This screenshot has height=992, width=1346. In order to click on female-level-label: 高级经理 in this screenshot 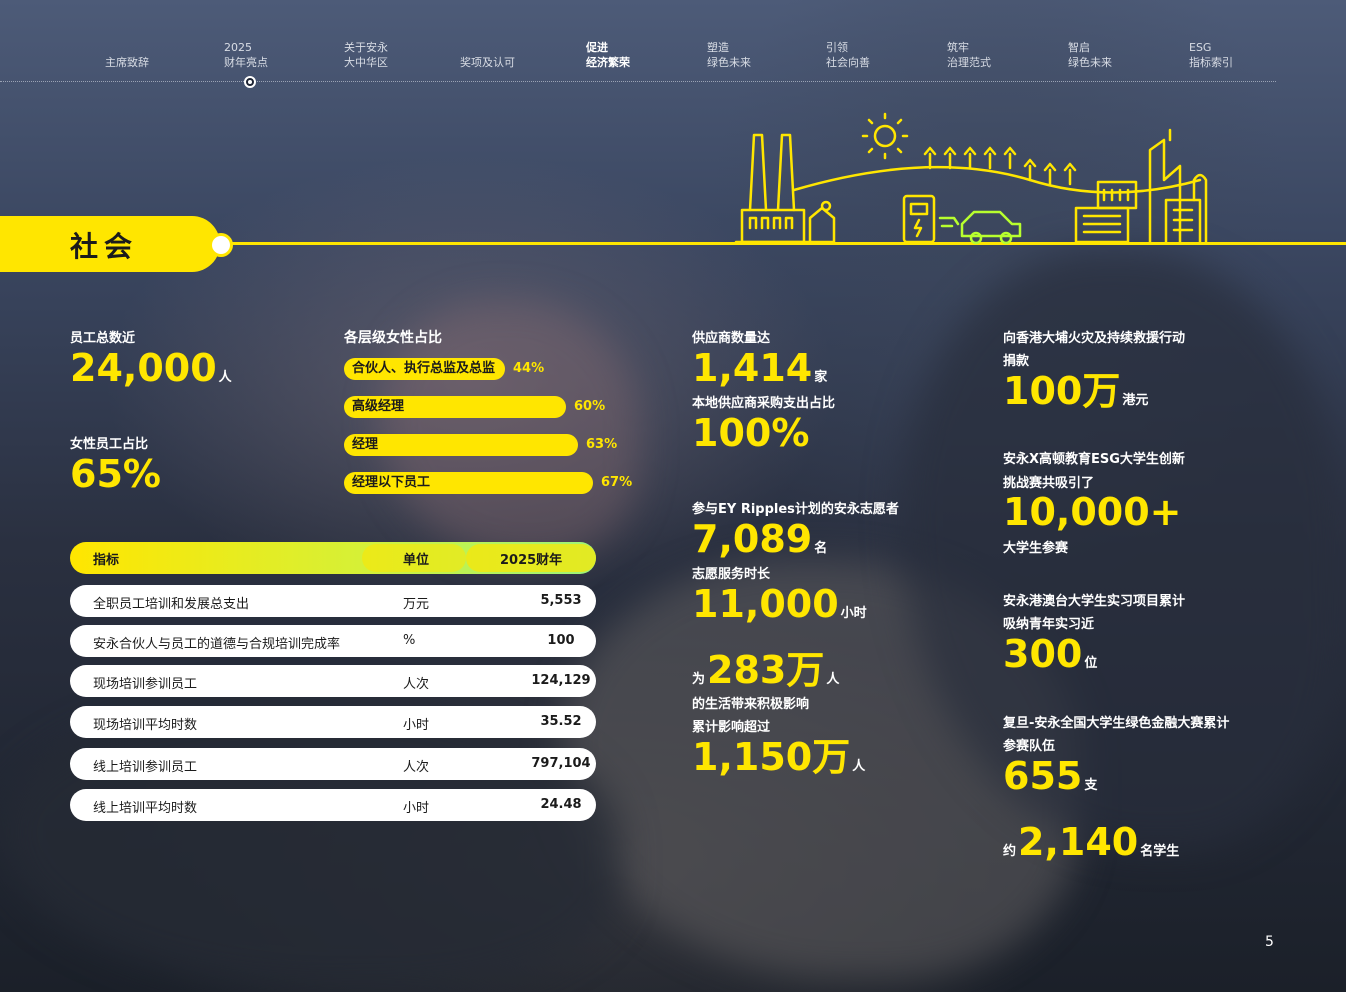, I will do `click(378, 406)`.